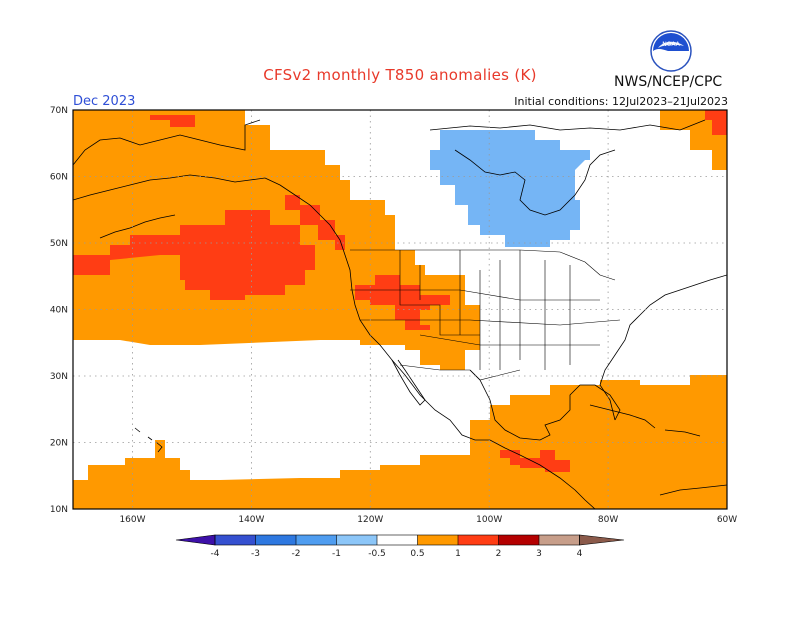 The image size is (800, 618). I want to click on chart-title: CFSv2 monthly T850 anomalies (K), so click(400, 75).